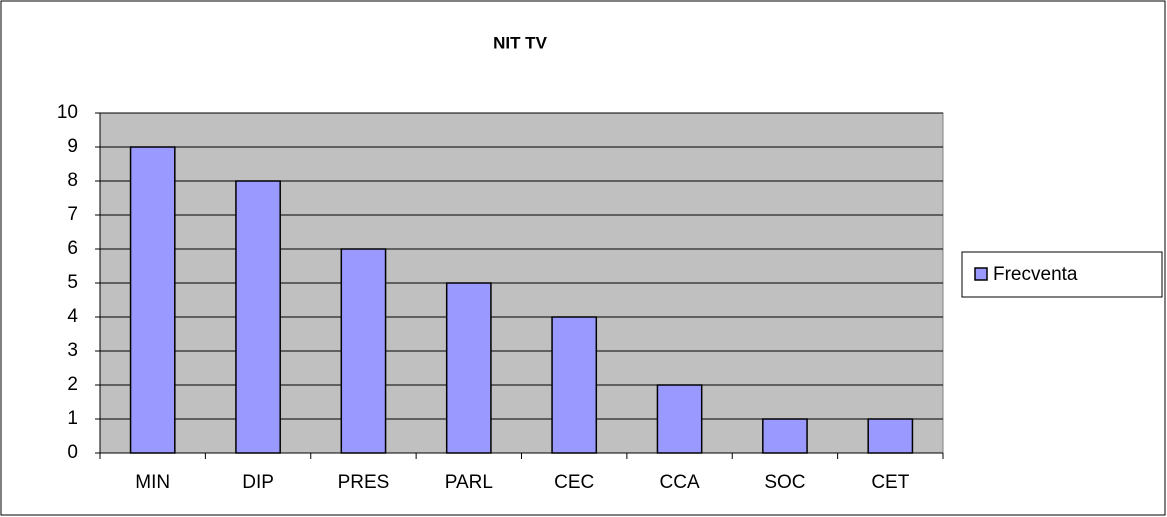 This screenshot has width=1167, height=517. I want to click on legend-box, so click(1062, 274).